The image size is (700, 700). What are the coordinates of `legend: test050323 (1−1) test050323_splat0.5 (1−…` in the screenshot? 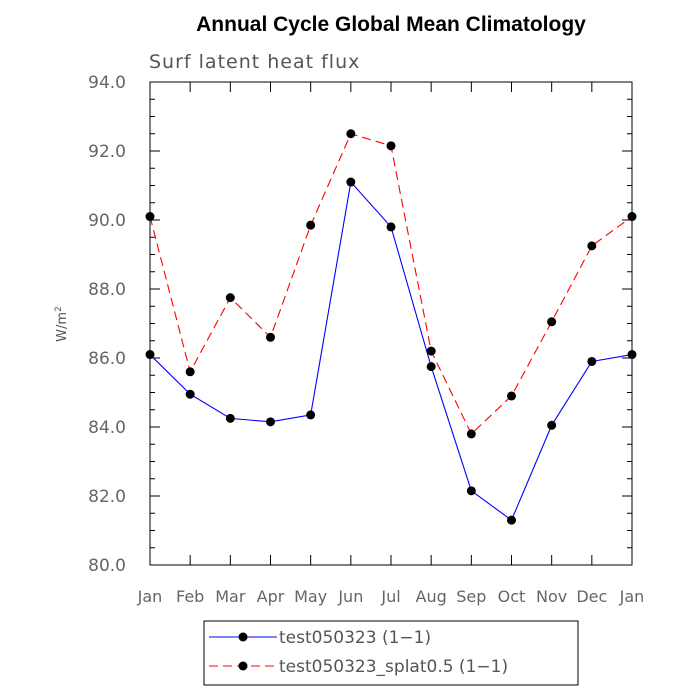 It's located at (391, 653).